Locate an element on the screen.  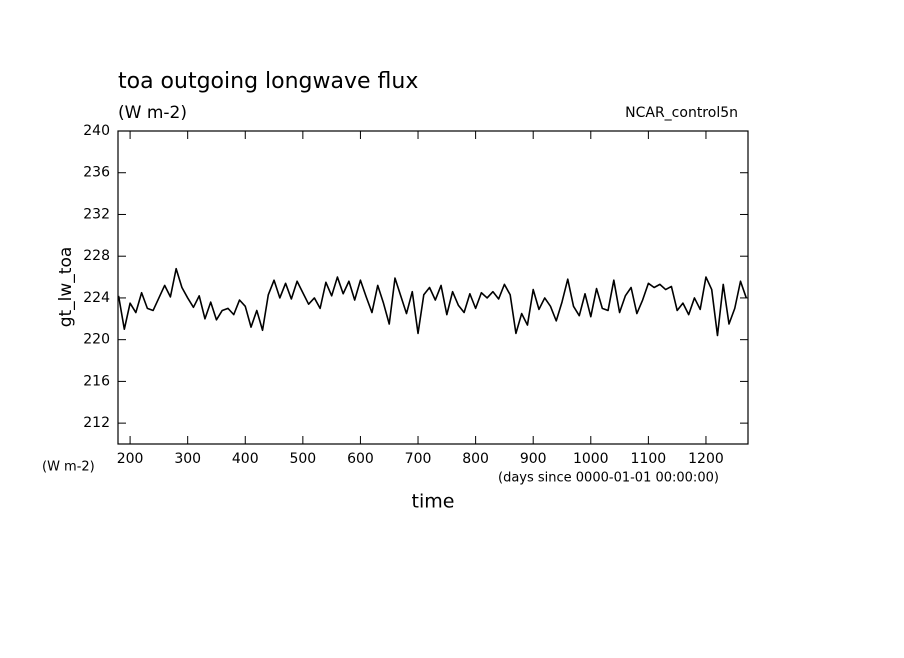
x-tick-label: 400 is located at coordinates (245, 459).